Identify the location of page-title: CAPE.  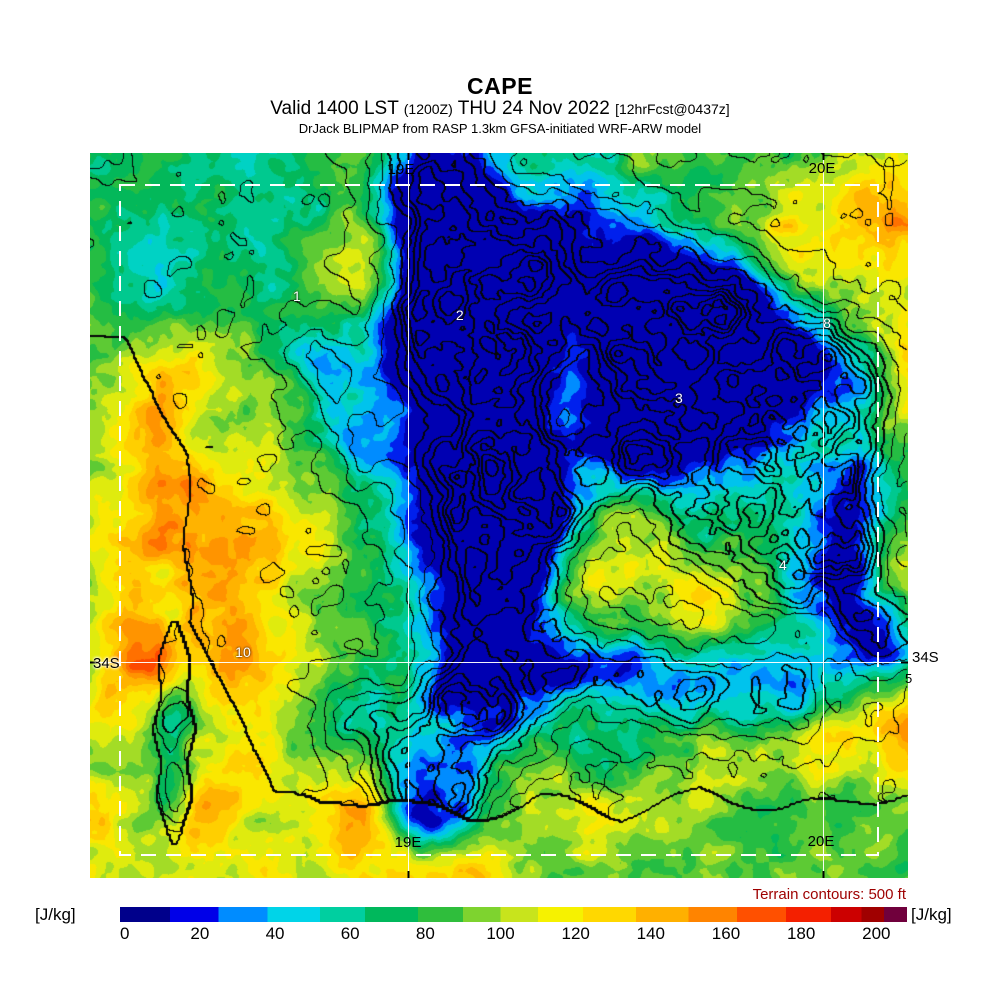
(500, 86).